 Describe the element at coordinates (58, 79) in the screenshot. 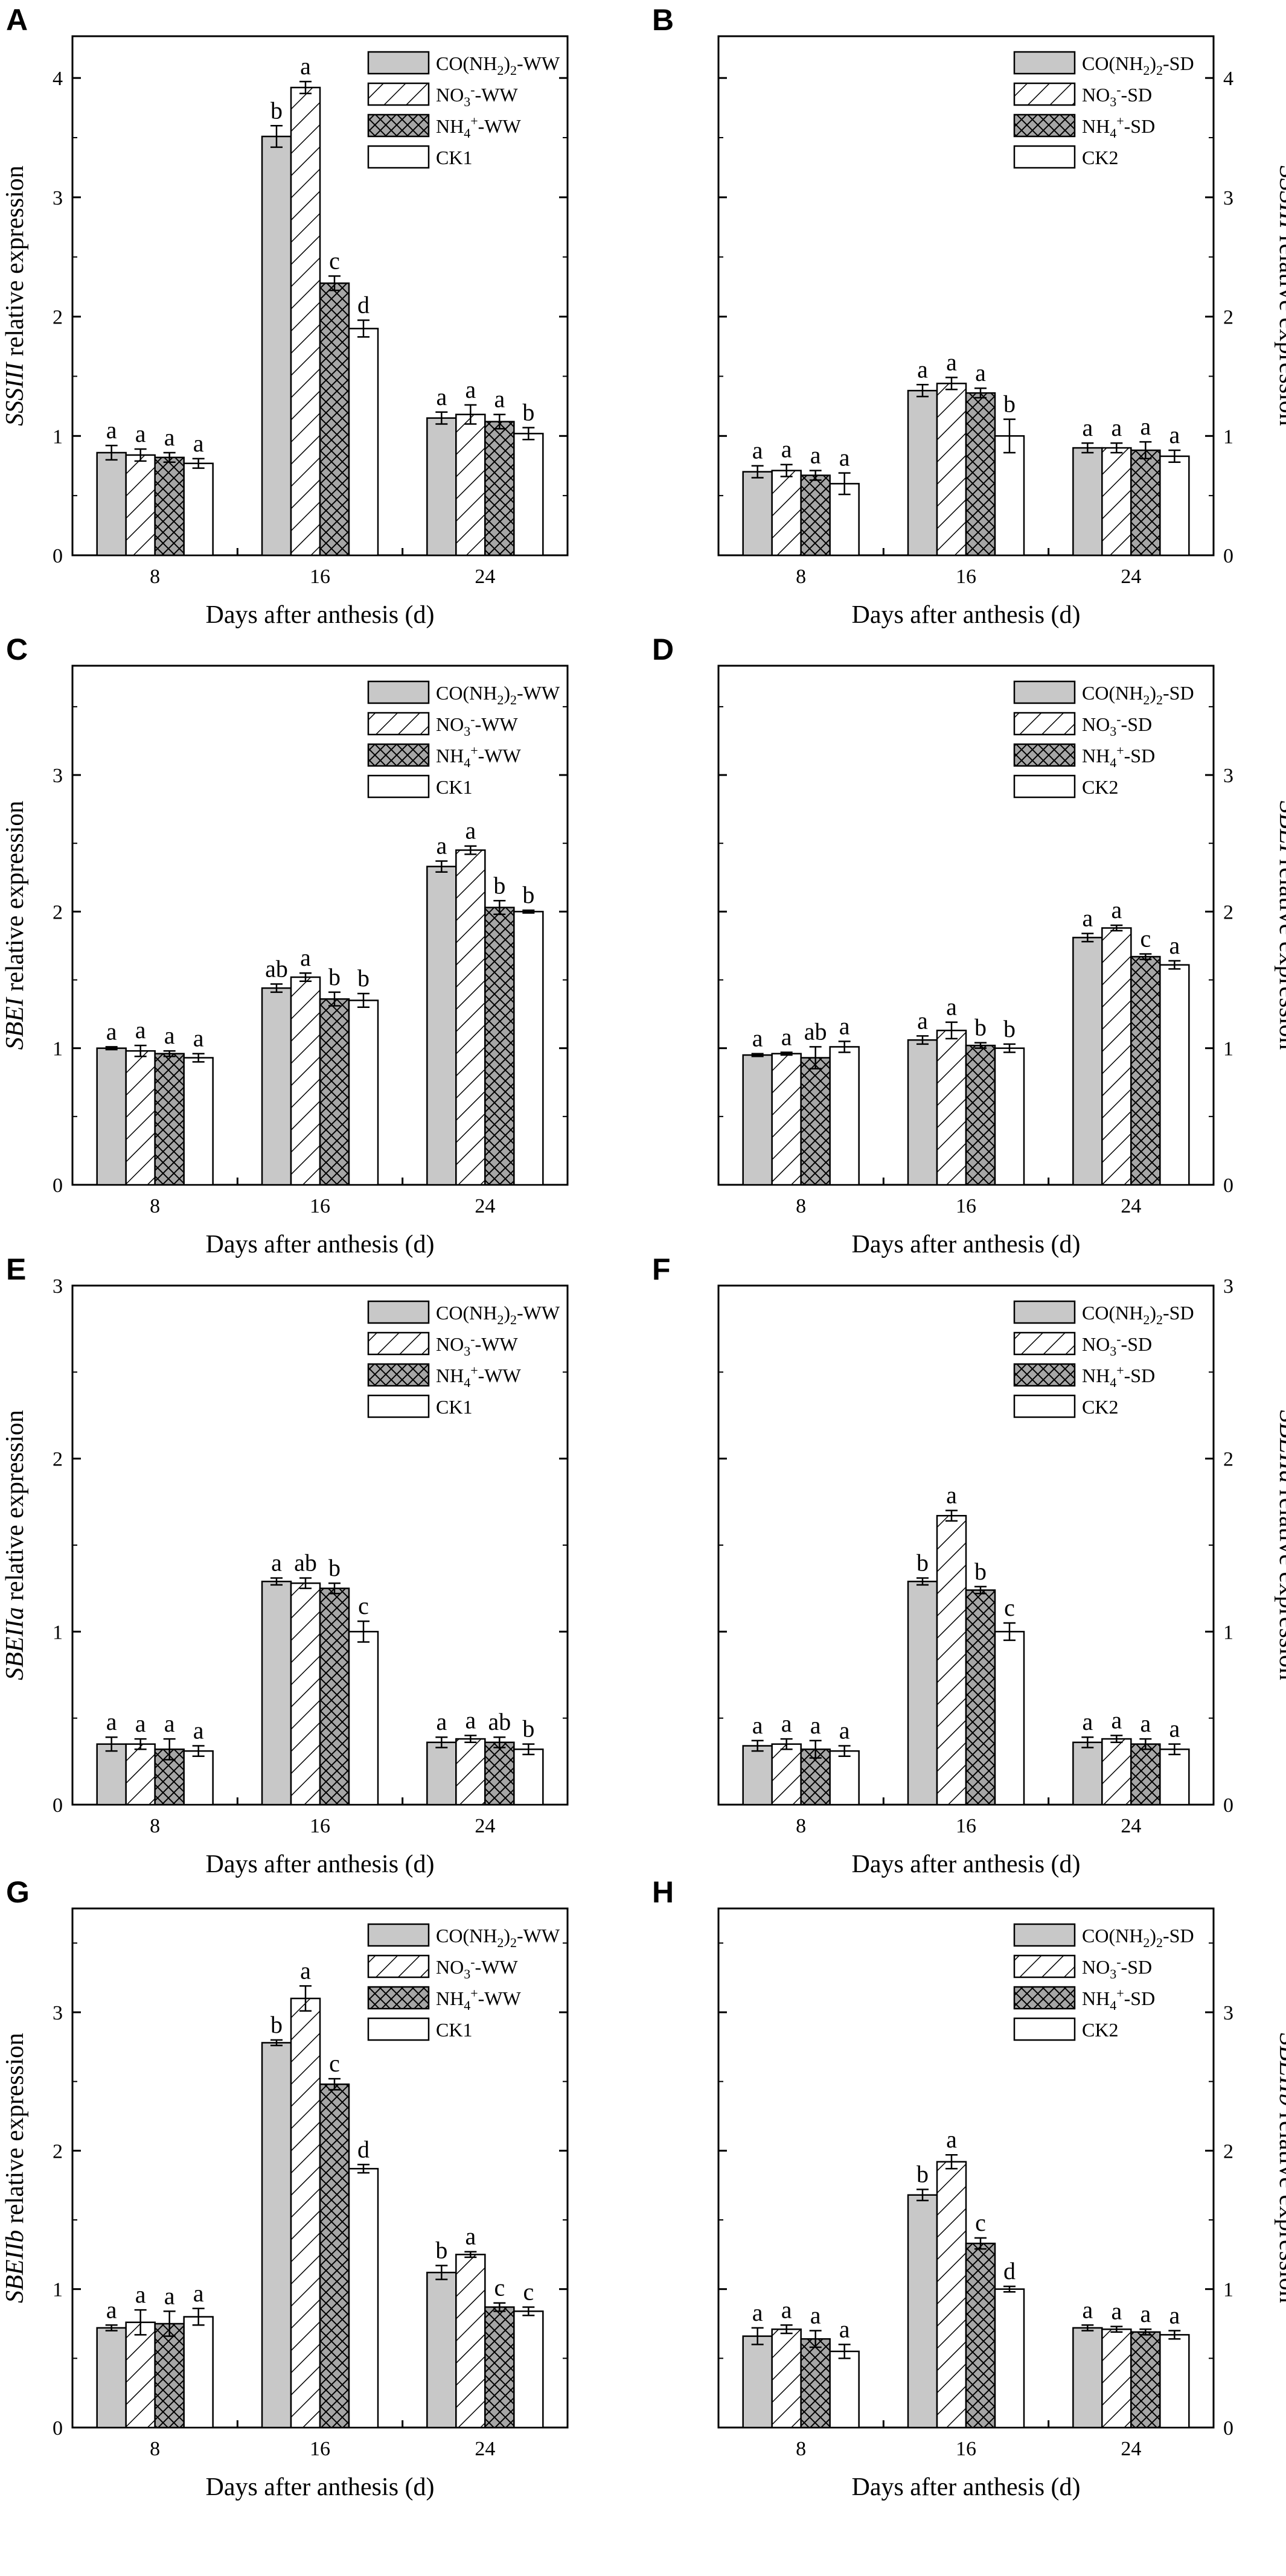

I see `ytick-label: 4` at that location.